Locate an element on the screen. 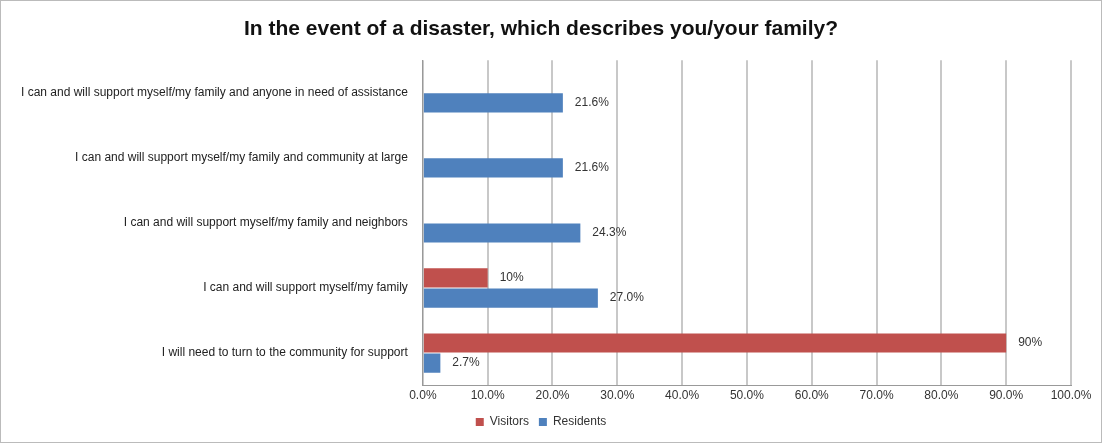 This screenshot has width=1102, height=443. legend-label: Residents is located at coordinates (579, 421).